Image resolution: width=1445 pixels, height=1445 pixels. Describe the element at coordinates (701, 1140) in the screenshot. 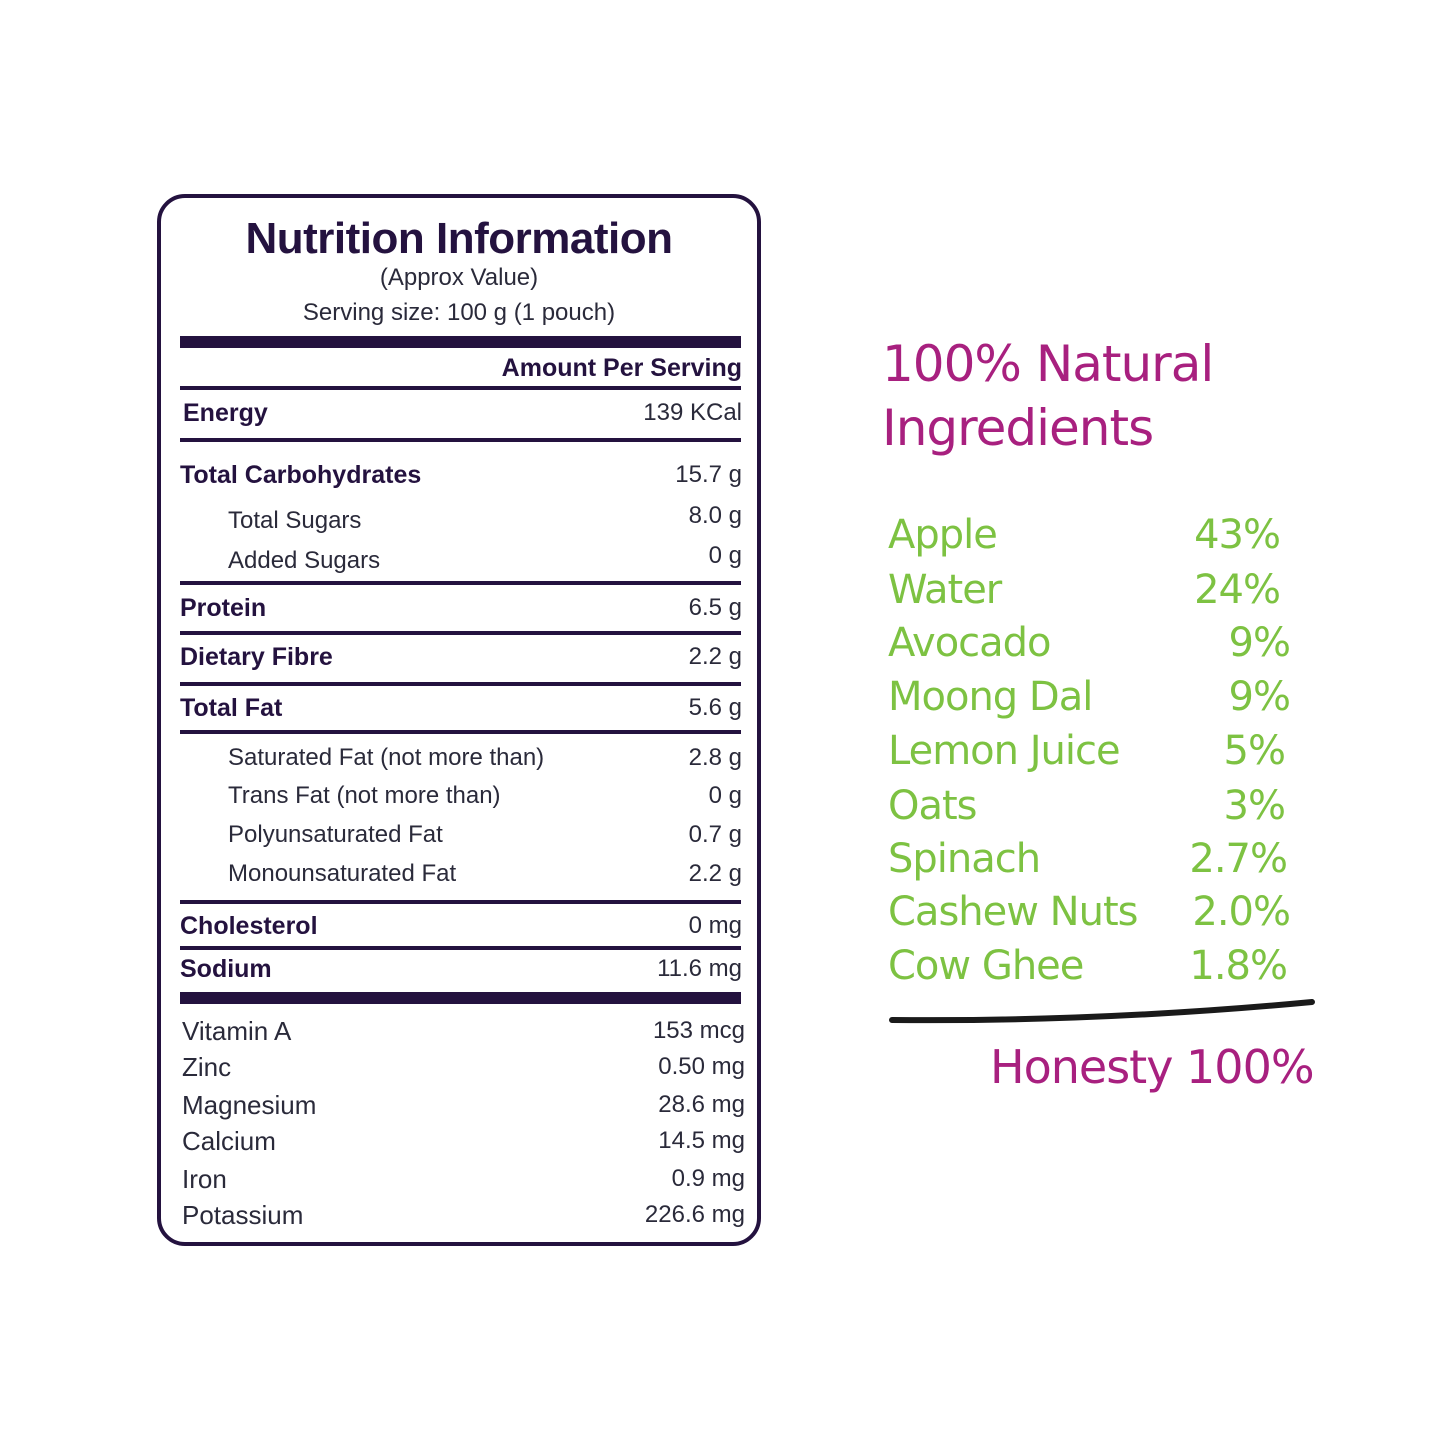

I see `mineral-value: 14.5 mg` at that location.